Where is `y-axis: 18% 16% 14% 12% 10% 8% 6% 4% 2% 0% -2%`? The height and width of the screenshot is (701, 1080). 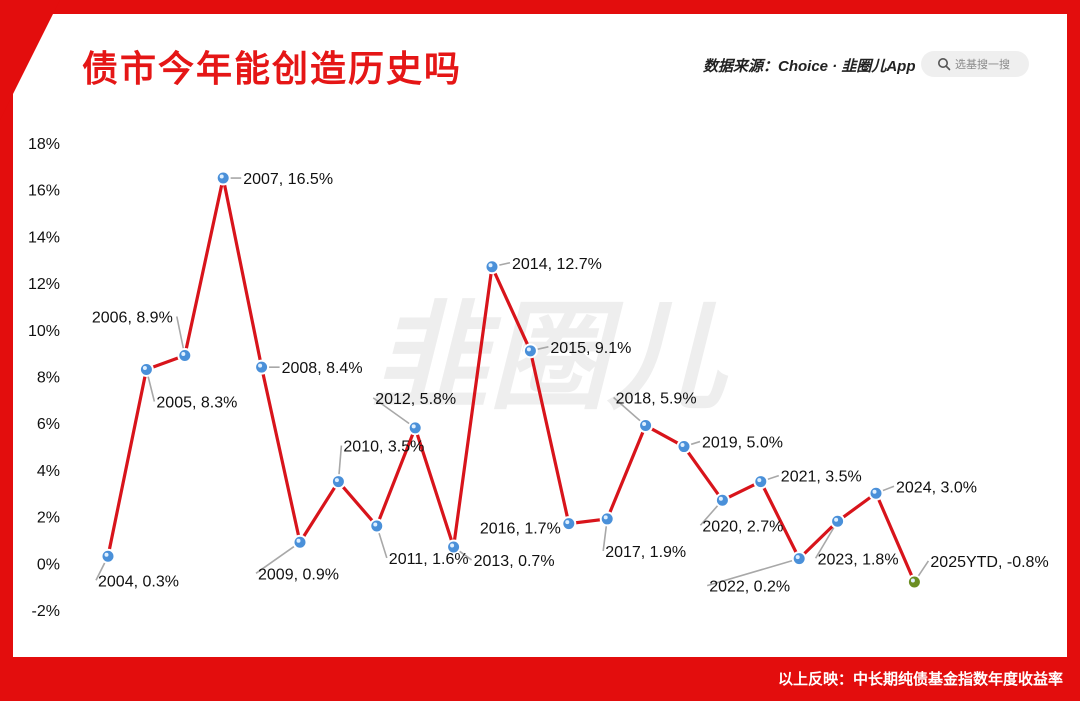
y-axis: 18% 16% 14% 12% 10% 8% 6% 4% 2% 0% -2% is located at coordinates (44, 378).